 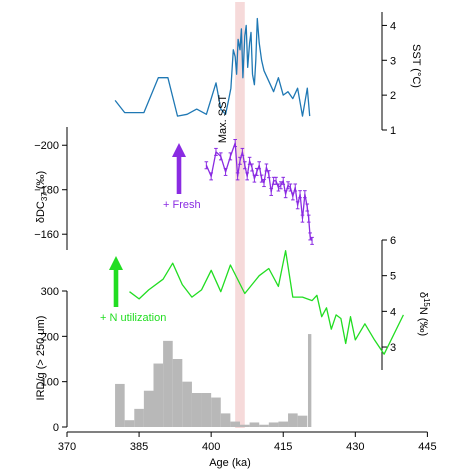 I want to click on sst-line, so click(x=212, y=67).